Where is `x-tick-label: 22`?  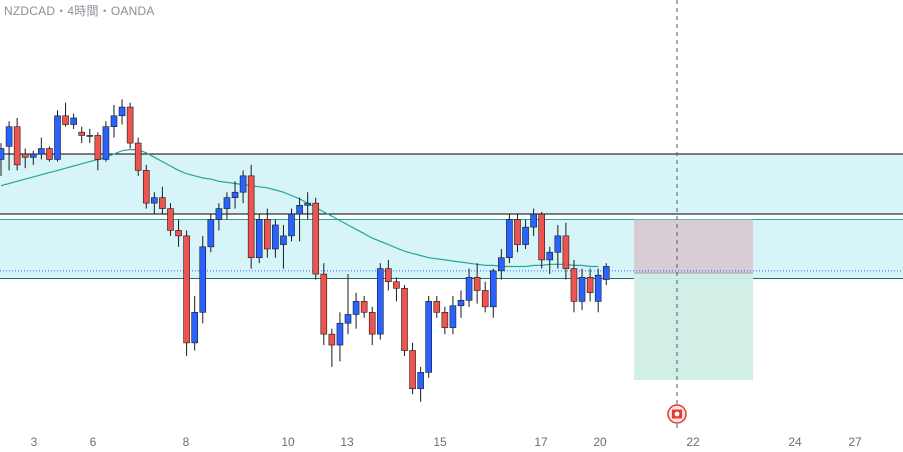 x-tick-label: 22 is located at coordinates (693, 442).